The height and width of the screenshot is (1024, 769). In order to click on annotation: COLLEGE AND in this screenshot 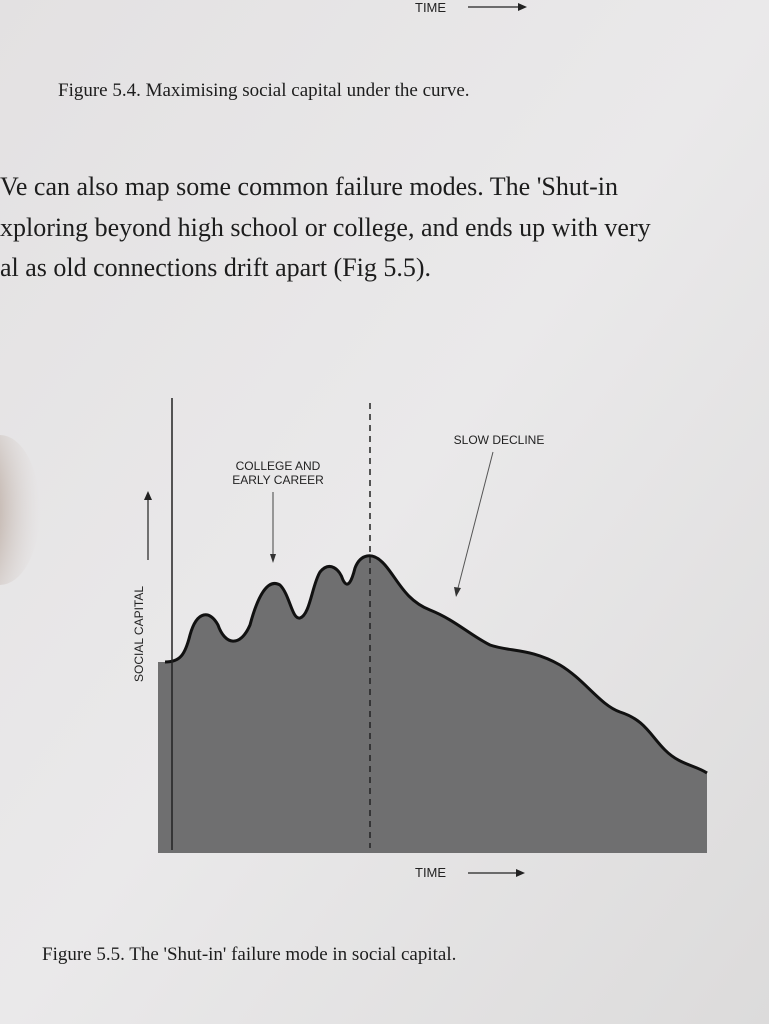, I will do `click(278, 466)`.